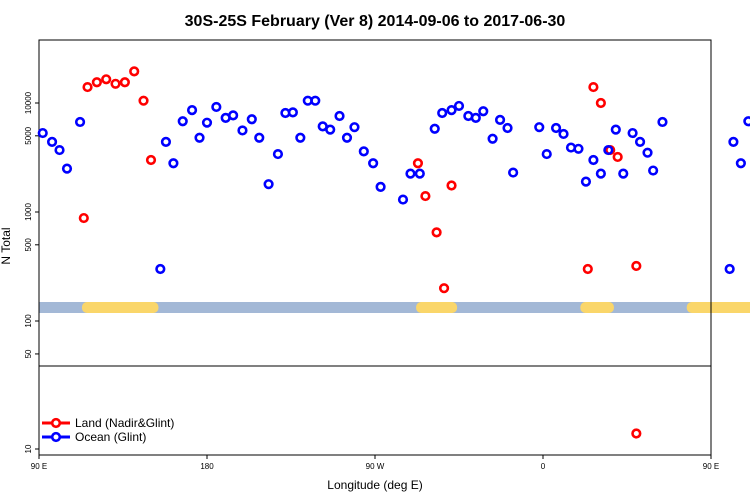  Describe the element at coordinates (207, 466) in the screenshot. I see `x-tick-label: 180` at that location.